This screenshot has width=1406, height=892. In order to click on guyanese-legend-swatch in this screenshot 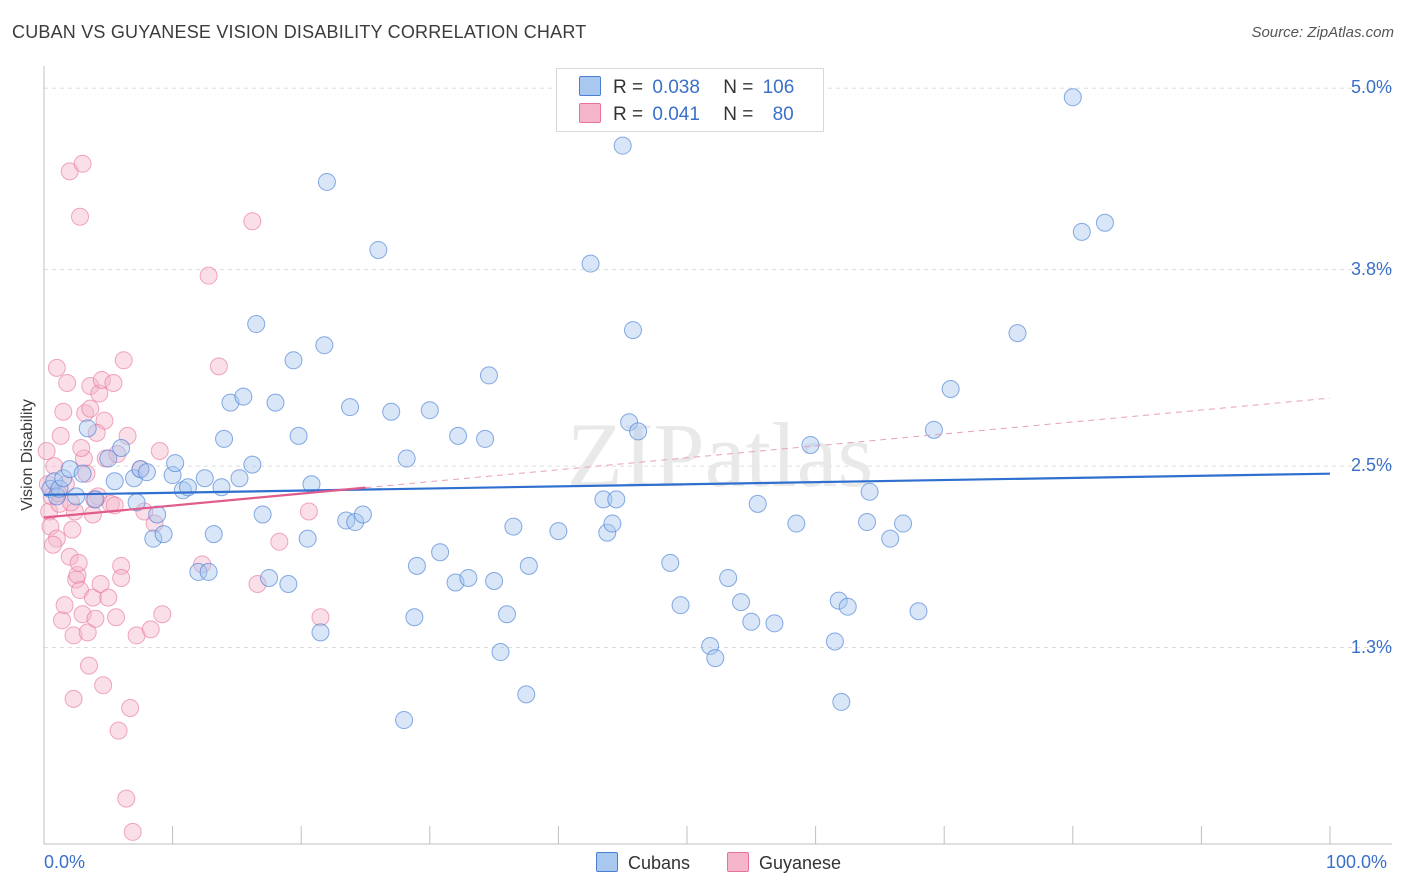, I will do `click(738, 862)`.